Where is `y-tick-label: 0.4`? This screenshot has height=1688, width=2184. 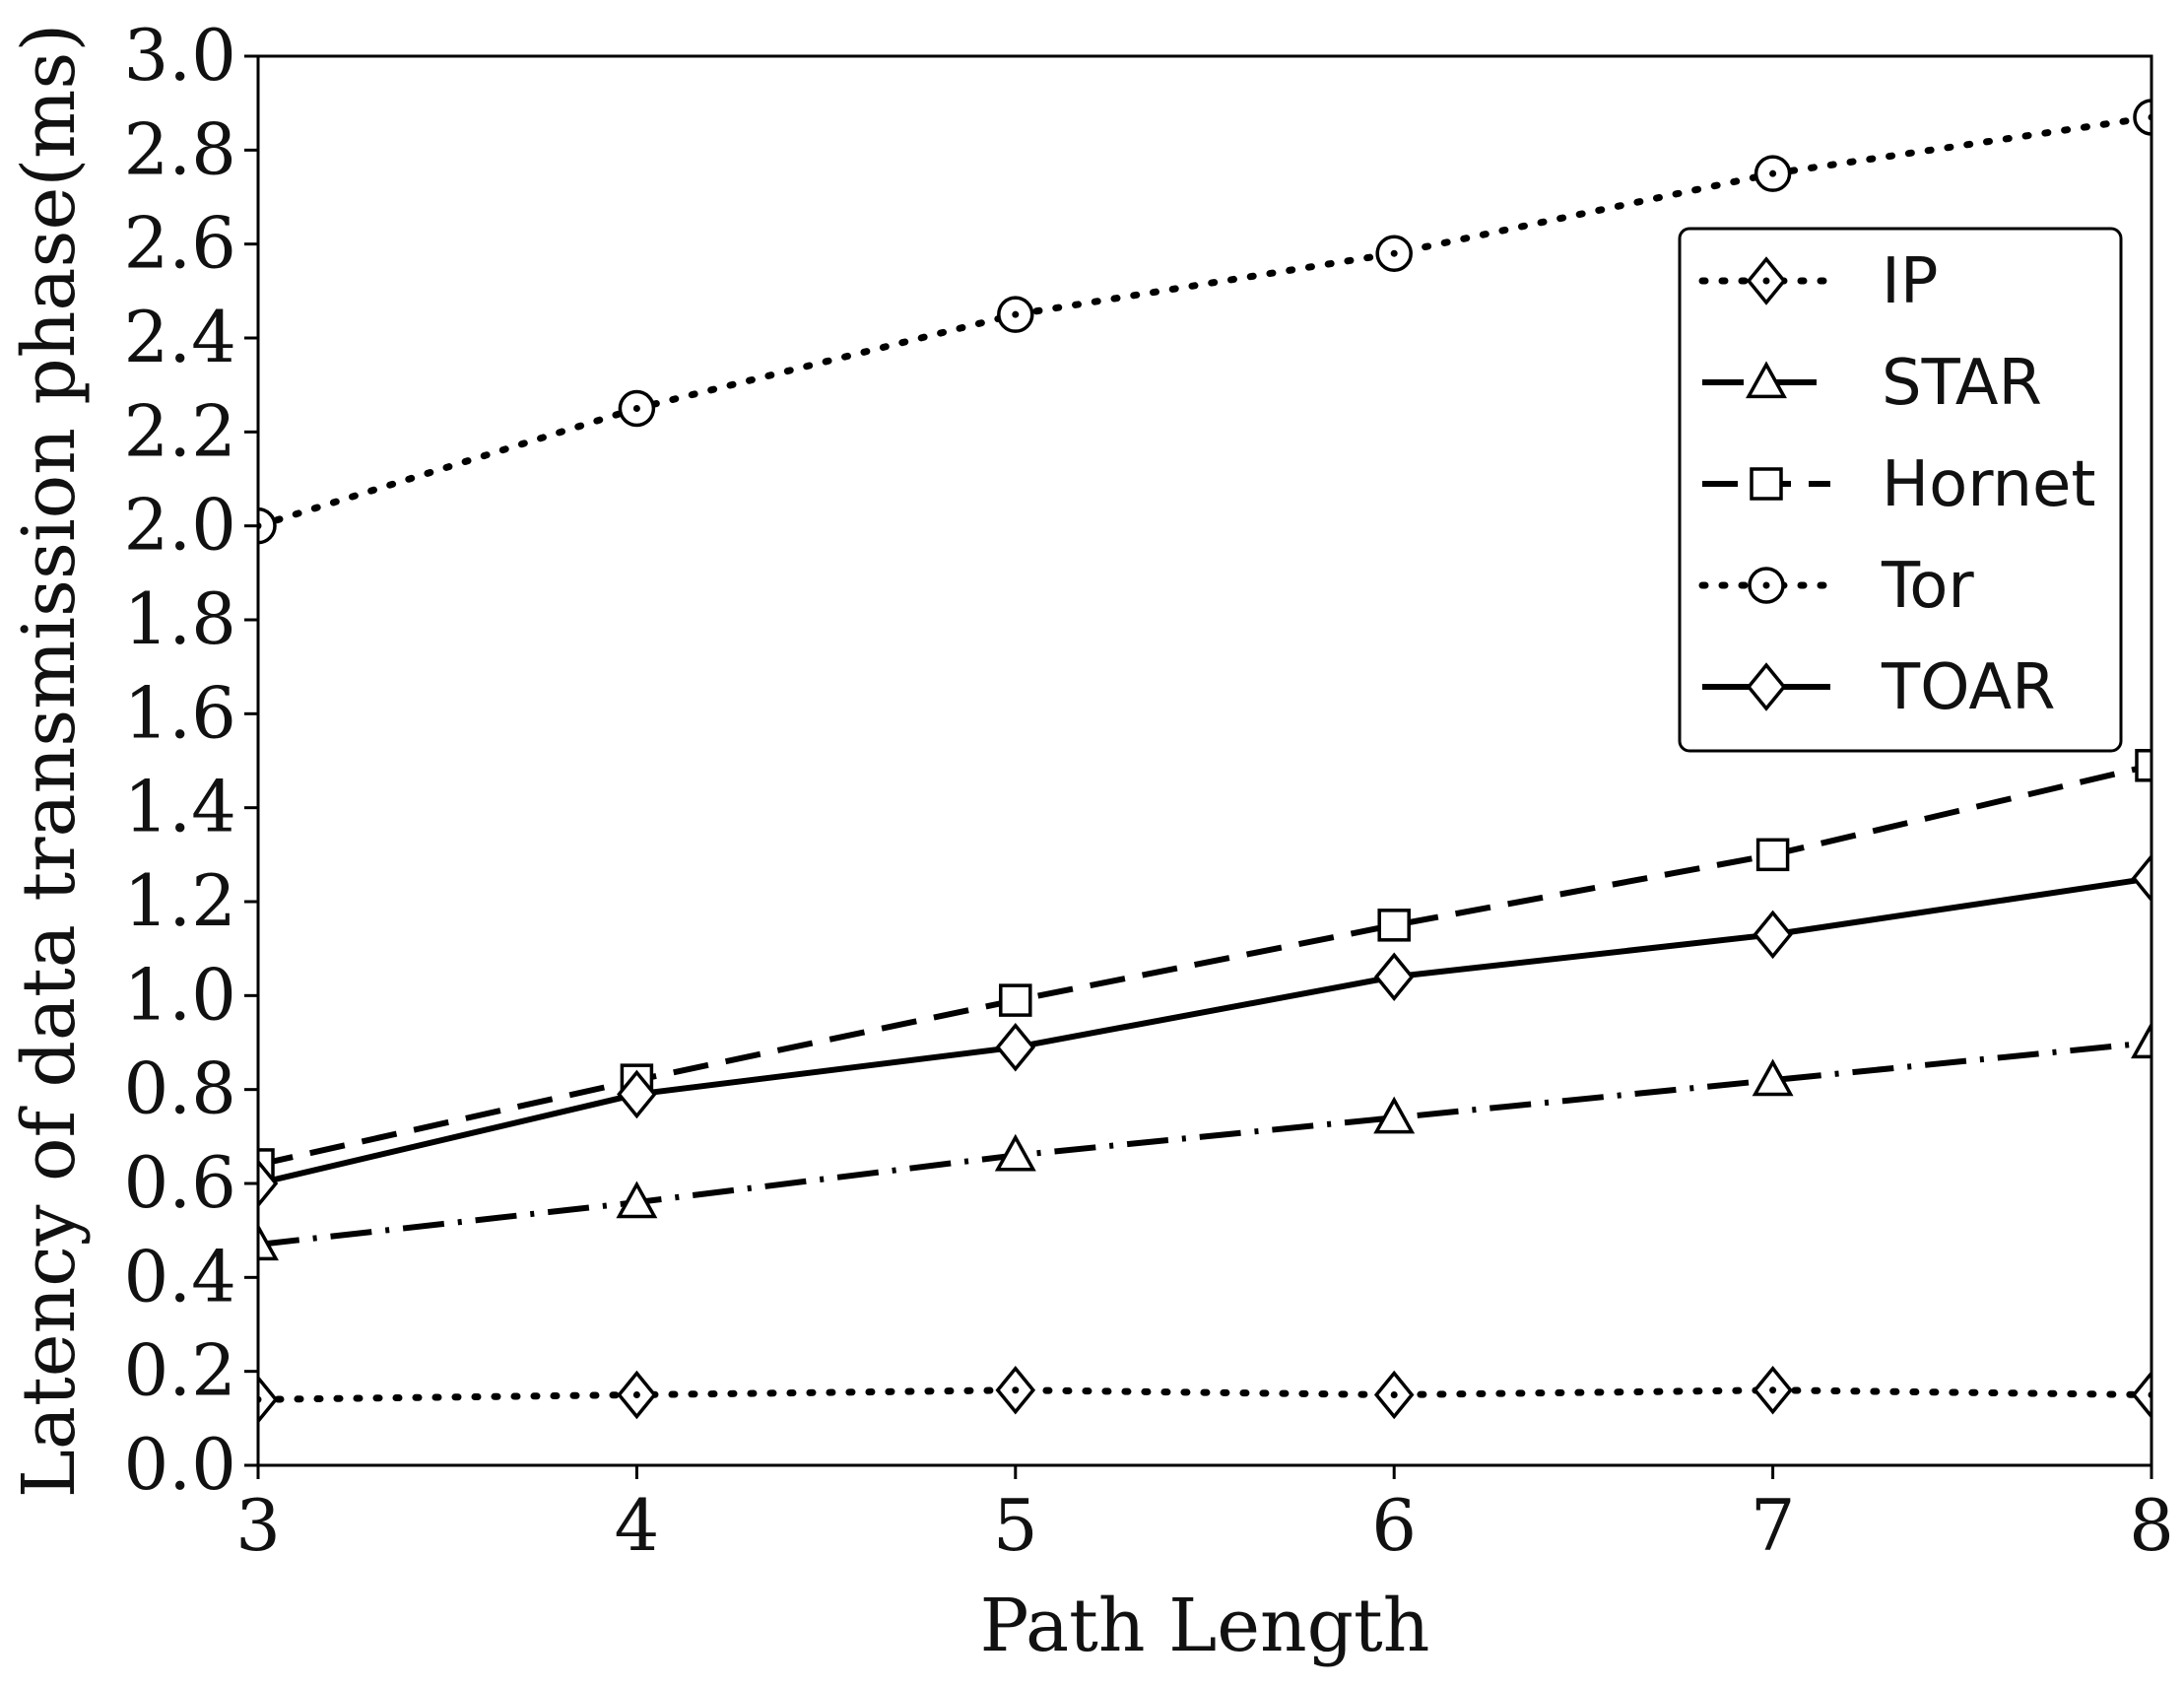 y-tick-label: 0.4 is located at coordinates (179, 1276).